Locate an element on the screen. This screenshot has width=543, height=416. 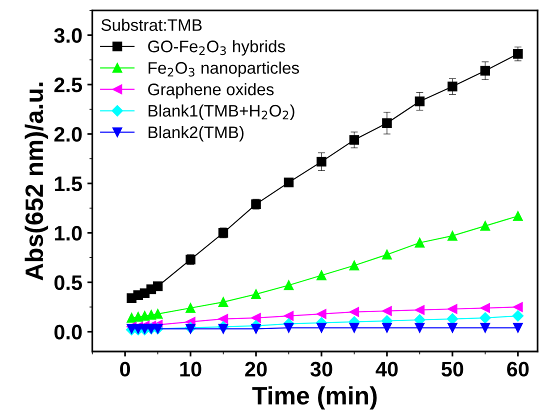
legend-label: Fe$_{2}$O$_{3}$ nanoparticles is located at coordinates (223, 70).